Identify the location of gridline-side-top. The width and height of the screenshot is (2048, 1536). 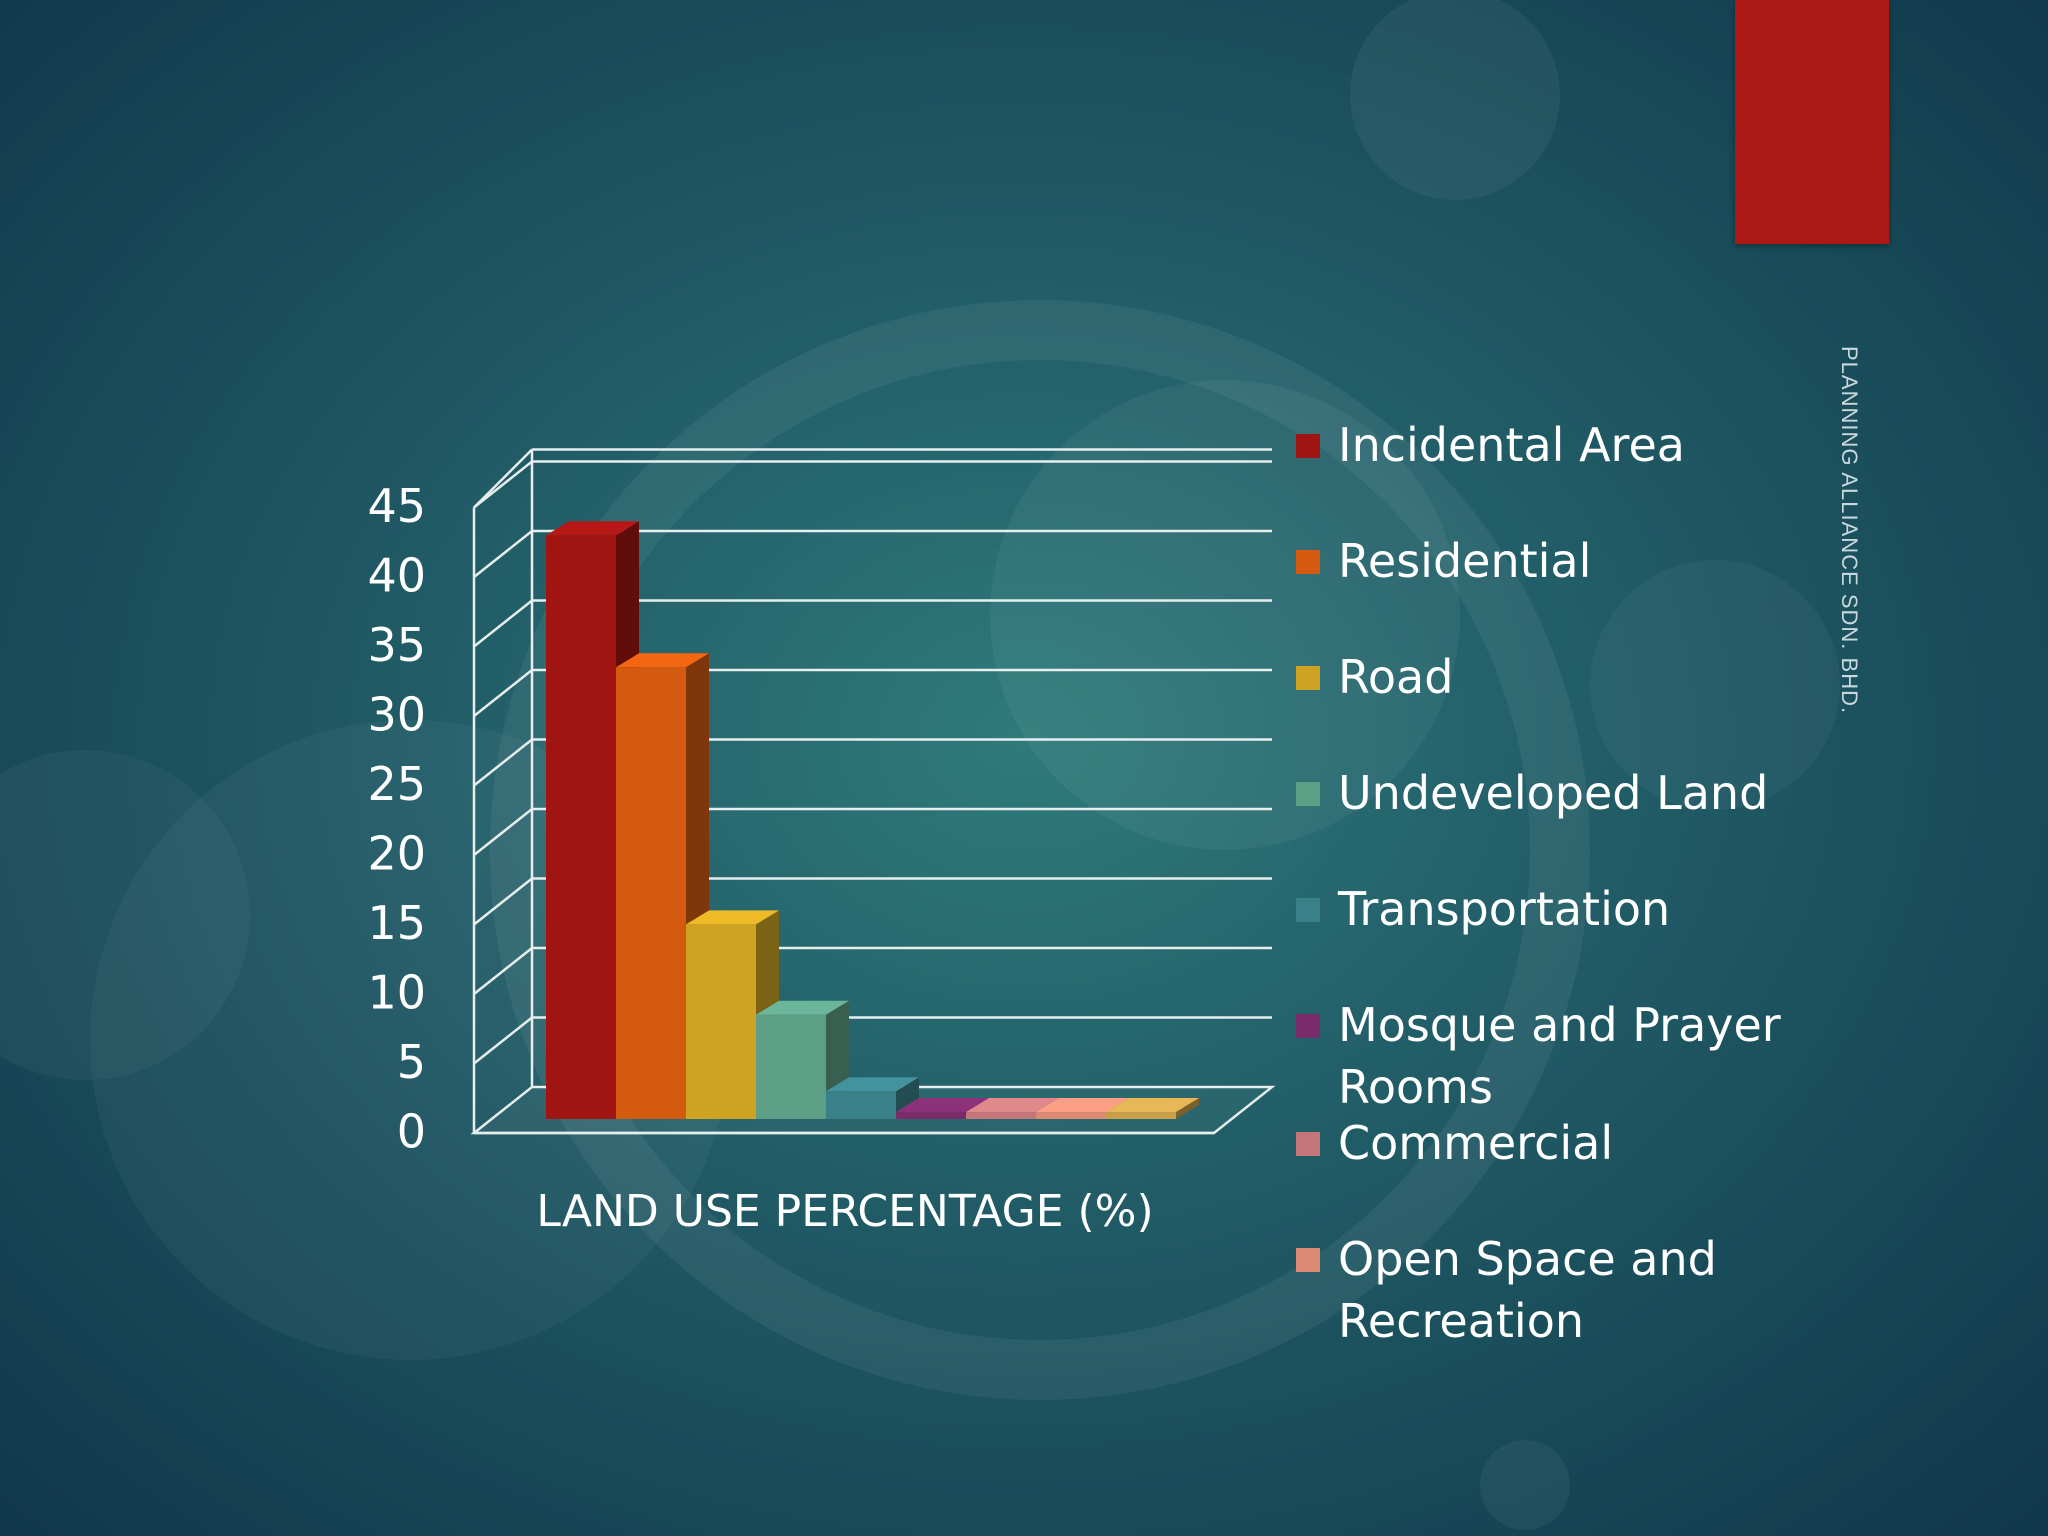
(503, 478).